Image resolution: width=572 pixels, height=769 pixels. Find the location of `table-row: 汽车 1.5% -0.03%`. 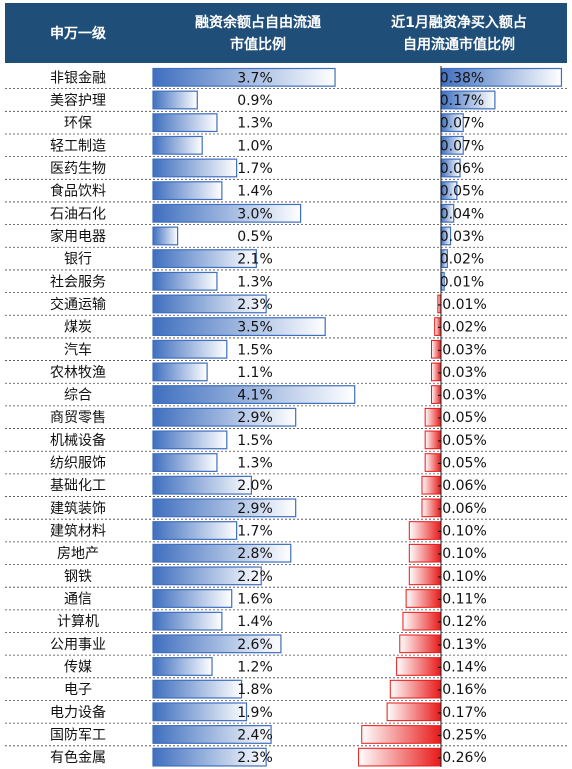

table-row: 汽车 1.5% -0.03% is located at coordinates (286, 350).